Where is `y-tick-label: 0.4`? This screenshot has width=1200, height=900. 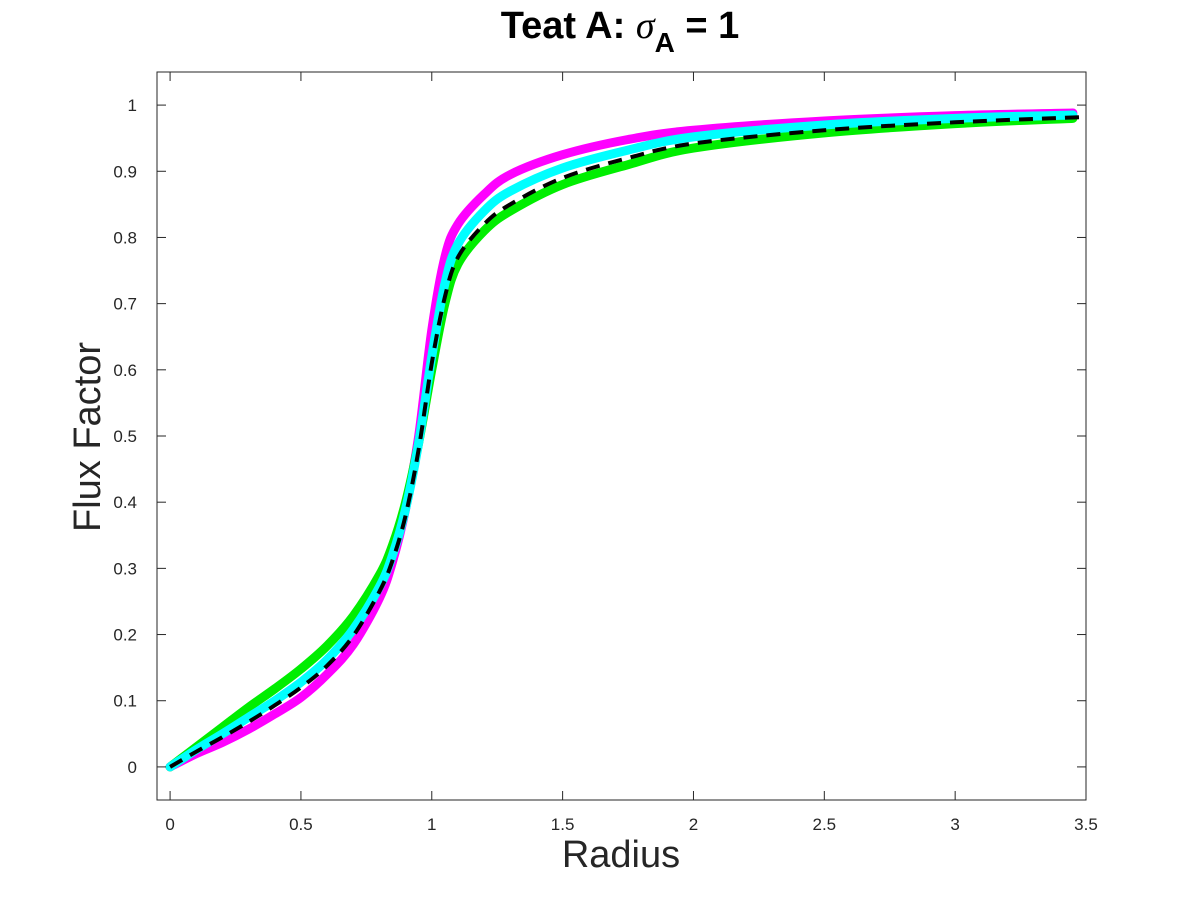 y-tick-label: 0.4 is located at coordinates (125, 502).